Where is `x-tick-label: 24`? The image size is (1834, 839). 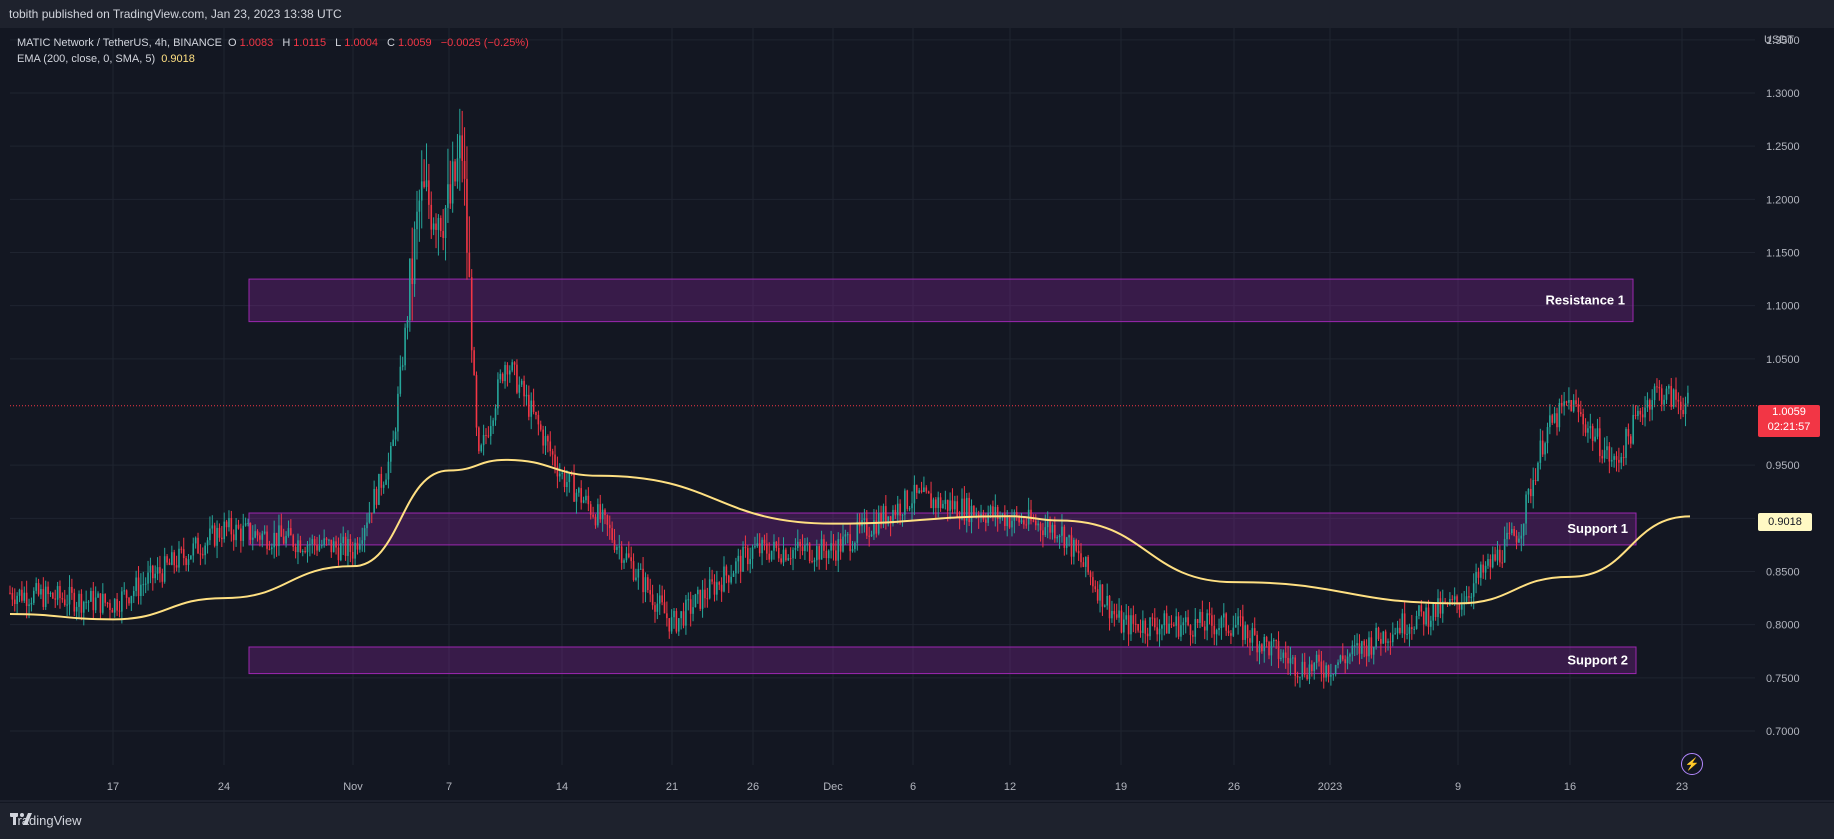
x-tick-label: 24 is located at coordinates (224, 787).